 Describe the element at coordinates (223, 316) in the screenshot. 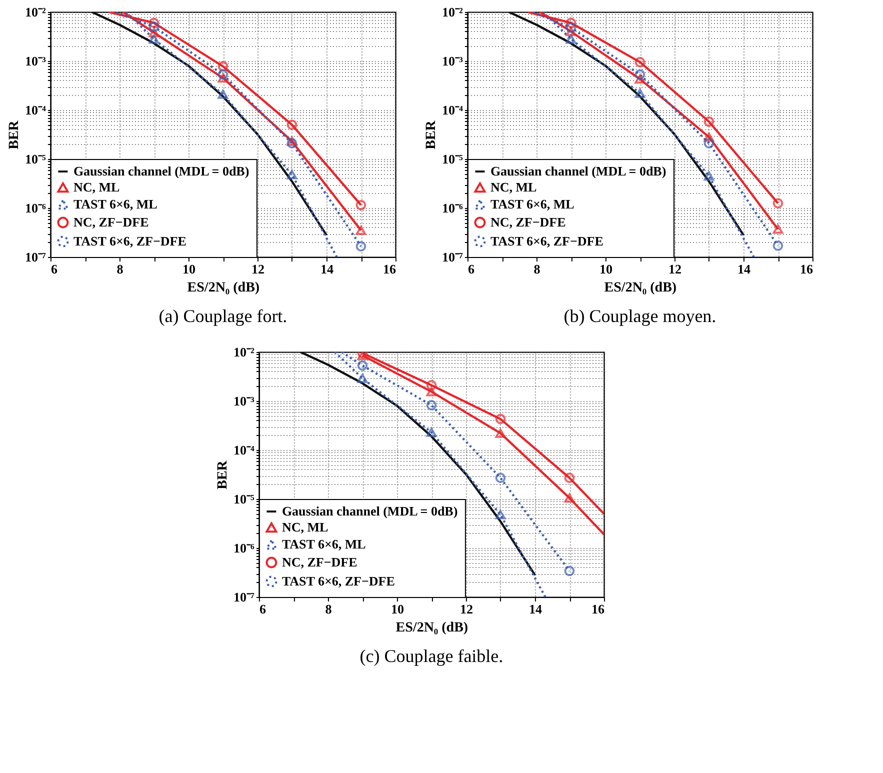

I see `text: (a) Couplage fort.` at that location.